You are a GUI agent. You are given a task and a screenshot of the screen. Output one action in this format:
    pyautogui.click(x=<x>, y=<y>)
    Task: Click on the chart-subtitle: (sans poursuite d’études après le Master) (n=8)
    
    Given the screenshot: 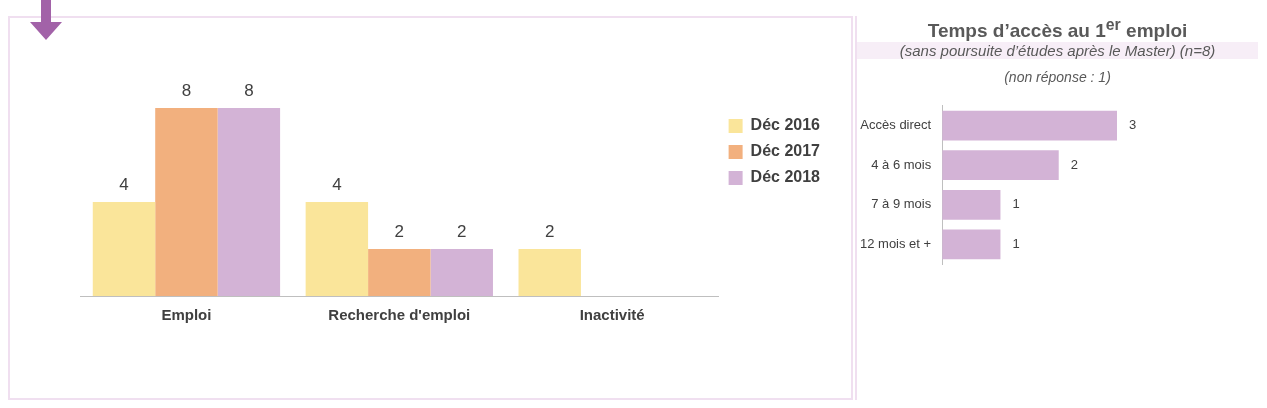 What is the action you would take?
    pyautogui.click(x=1057, y=51)
    